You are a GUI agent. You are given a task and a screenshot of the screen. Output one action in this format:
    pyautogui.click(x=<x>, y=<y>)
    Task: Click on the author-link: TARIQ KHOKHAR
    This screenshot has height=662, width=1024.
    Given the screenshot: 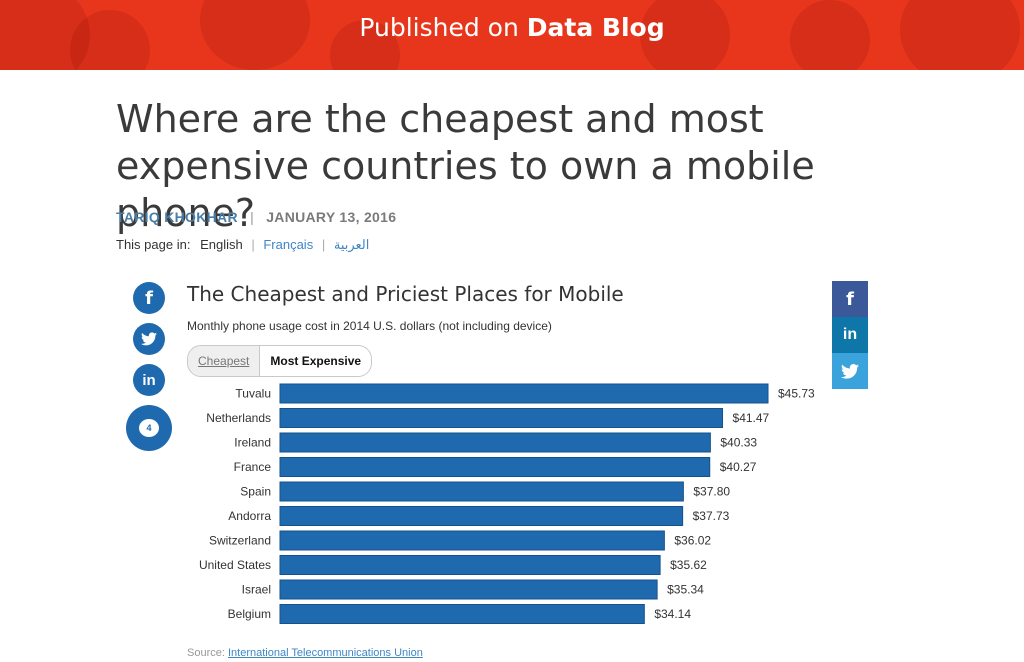 What is the action you would take?
    pyautogui.click(x=177, y=217)
    